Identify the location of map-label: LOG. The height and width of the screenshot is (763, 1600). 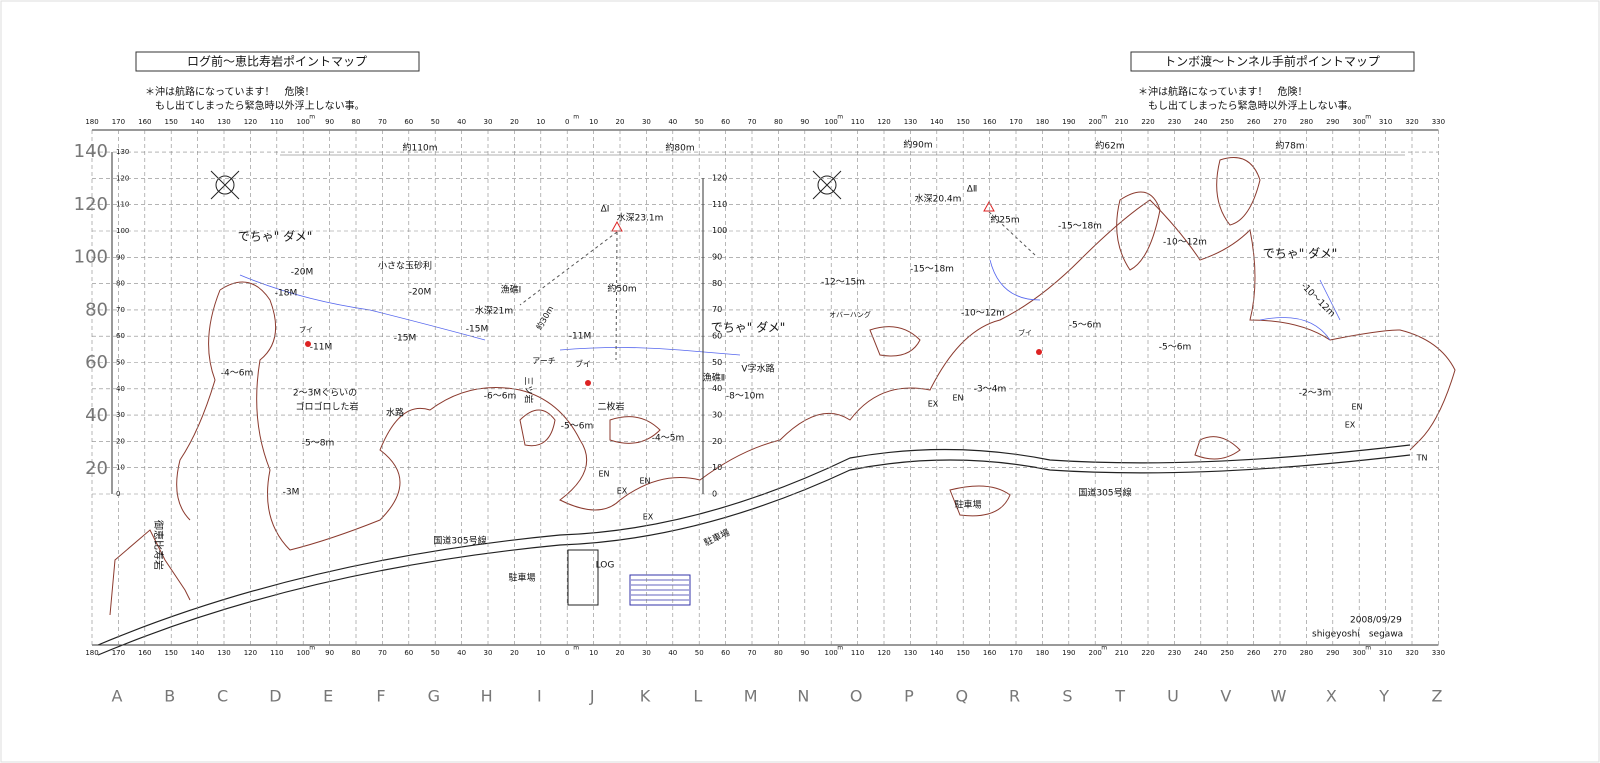
(605, 566).